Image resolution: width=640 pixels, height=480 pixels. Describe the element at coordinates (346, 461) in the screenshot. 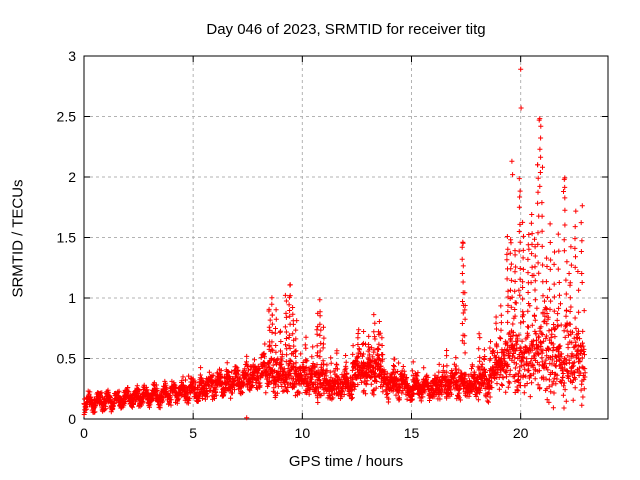

I see `x-axis-title: GPS time / hours` at that location.